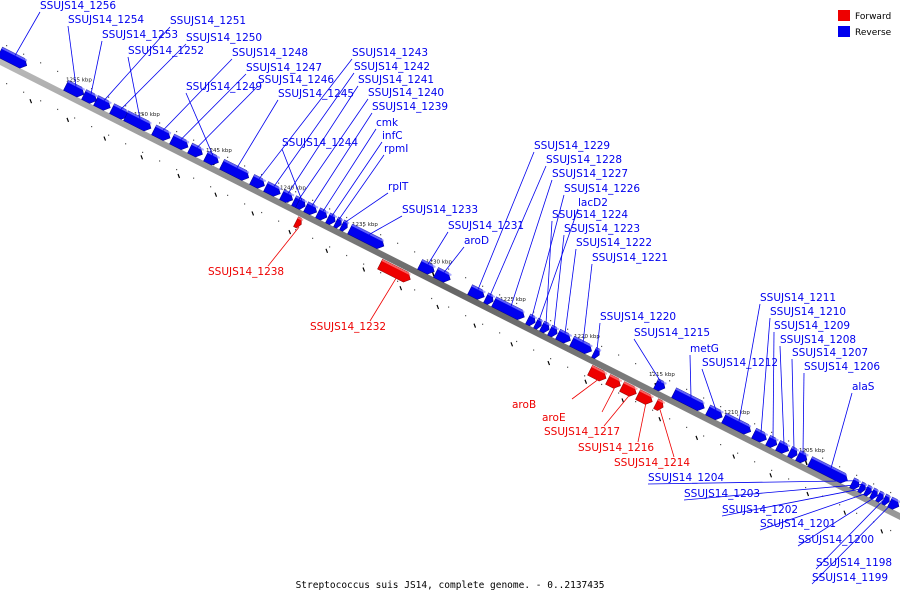 The height and width of the screenshot is (600, 900). What do you see at coordinates (590, 215) in the screenshot?
I see `label-SSUJS14_1224: SSUJS14_1224` at bounding box center [590, 215].